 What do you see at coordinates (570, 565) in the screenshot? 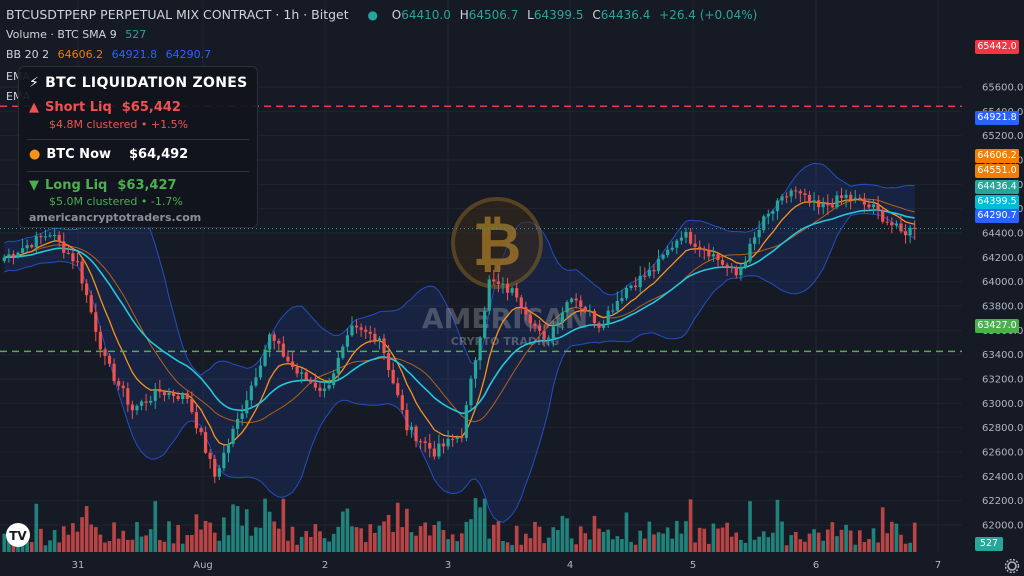
I see `time-tick-label: 4` at bounding box center [570, 565].